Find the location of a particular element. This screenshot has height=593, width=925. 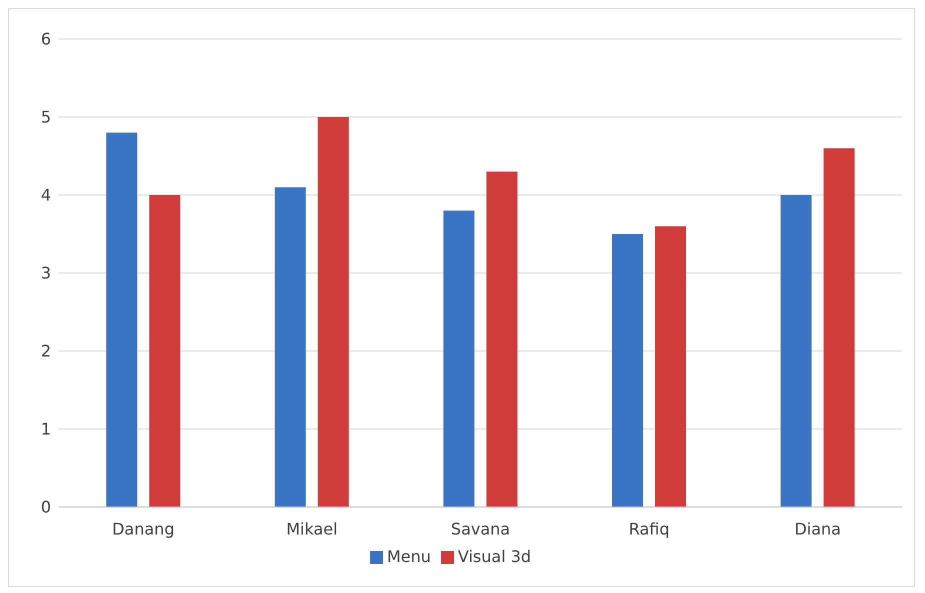

y-tick-label: 6 is located at coordinates (45, 39).